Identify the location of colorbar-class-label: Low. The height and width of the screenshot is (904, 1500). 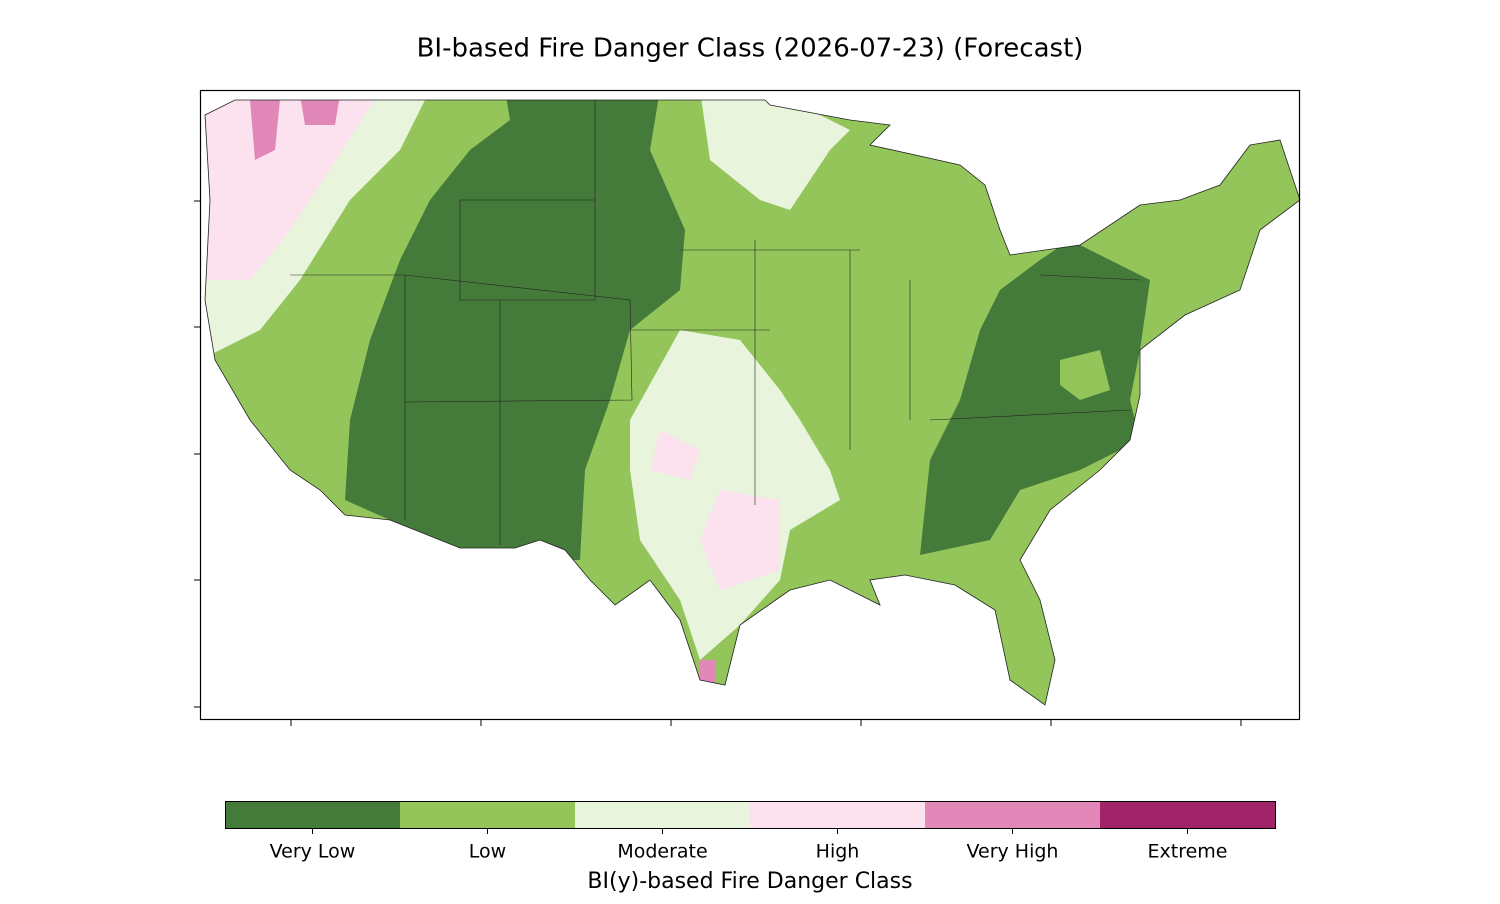
(487, 852).